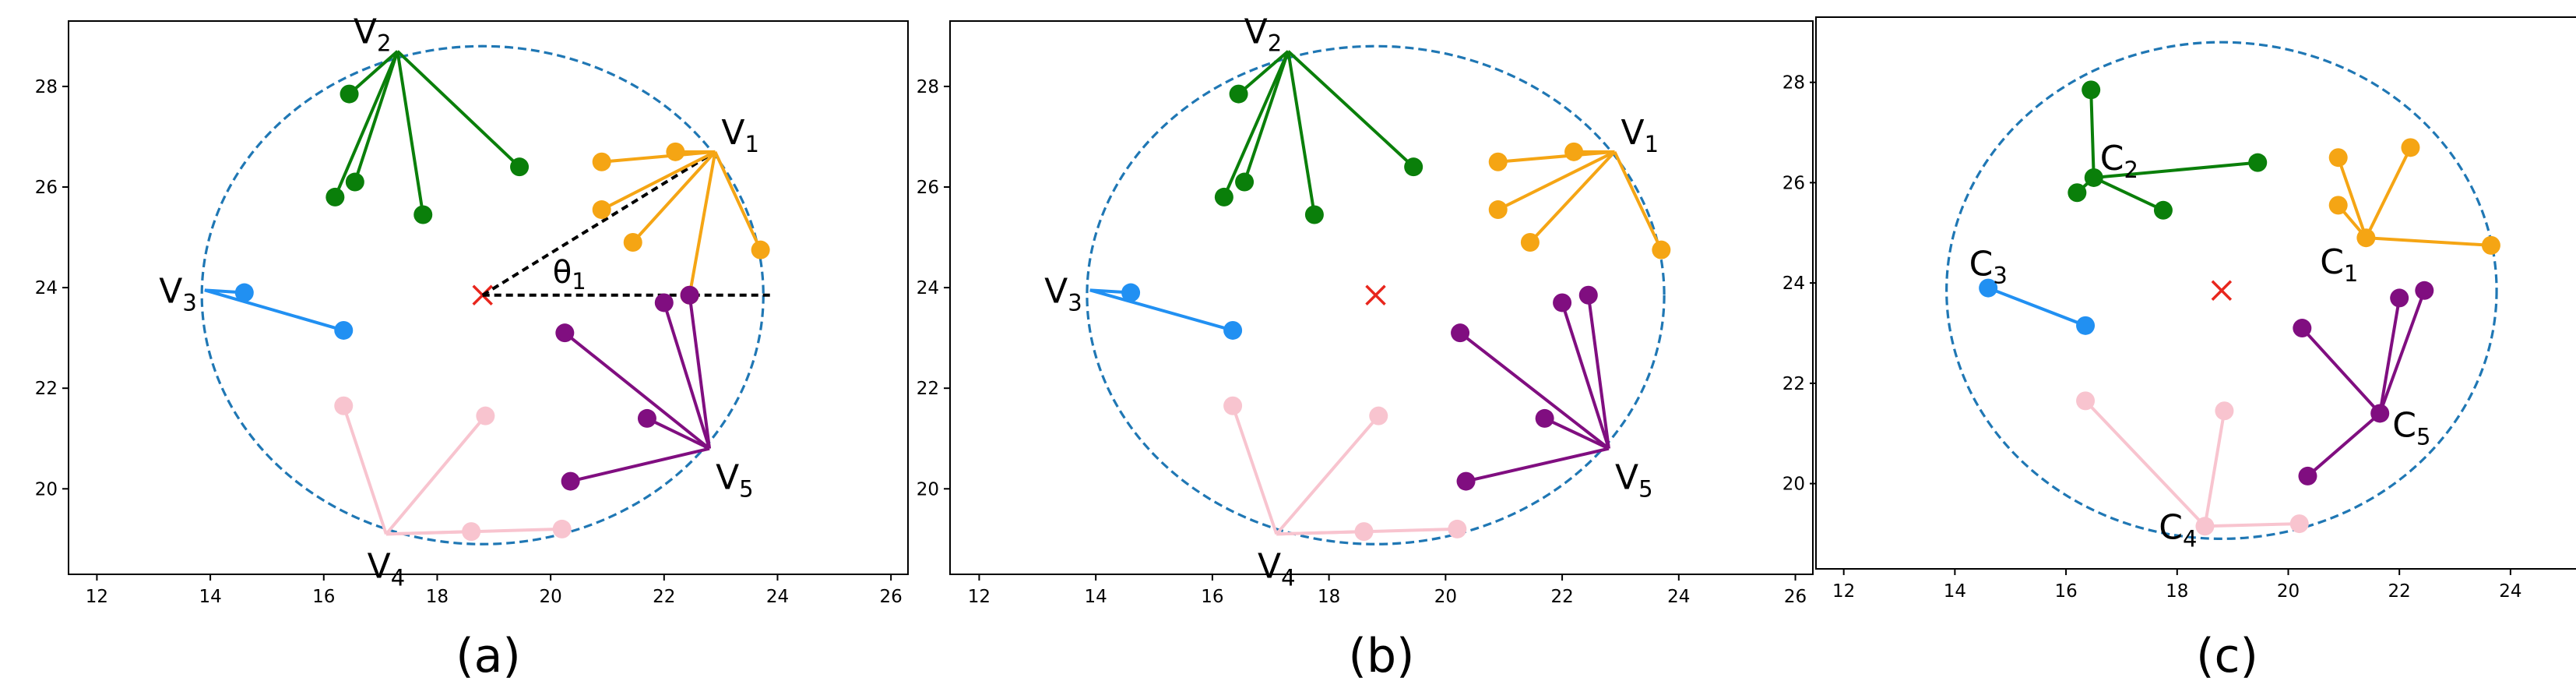  I want to click on hub-label: V4, so click(1277, 568).